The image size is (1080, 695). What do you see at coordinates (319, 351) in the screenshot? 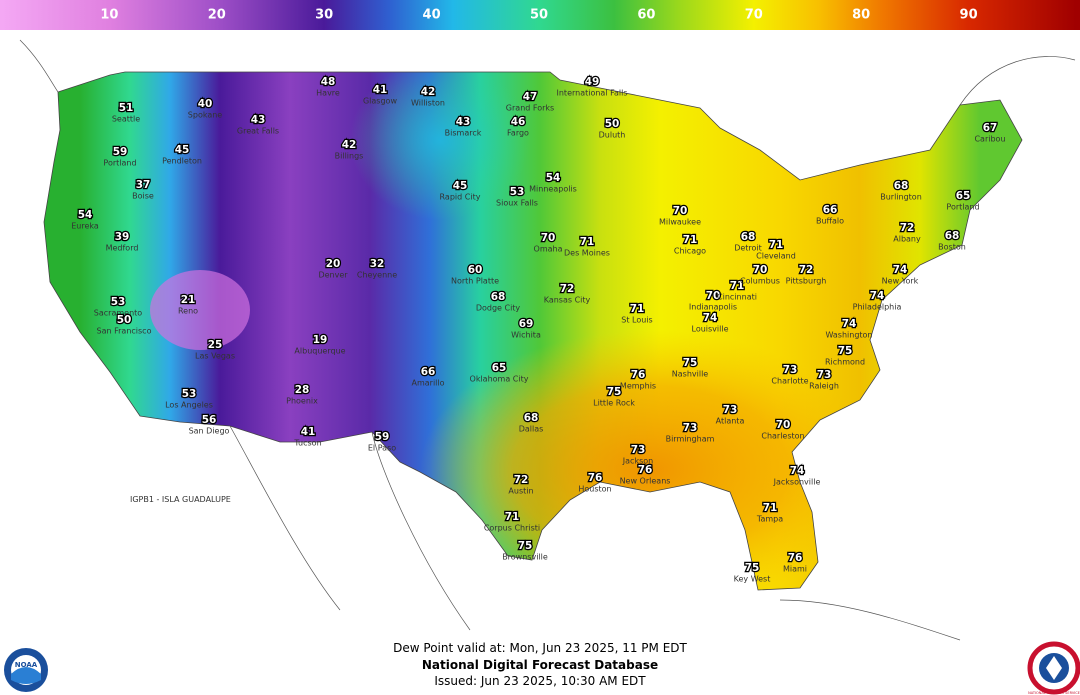
I see `station-name: Albuquerque` at bounding box center [319, 351].